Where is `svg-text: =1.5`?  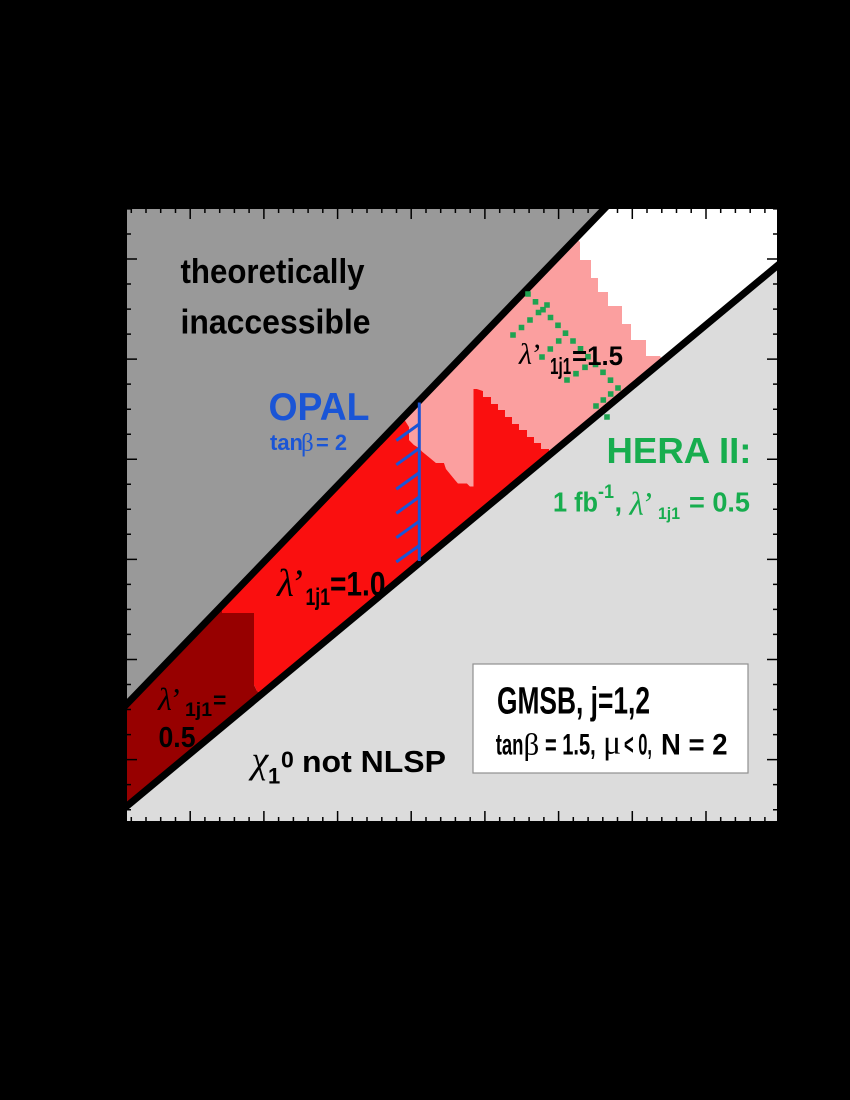 svg-text: =1.5 is located at coordinates (597, 355).